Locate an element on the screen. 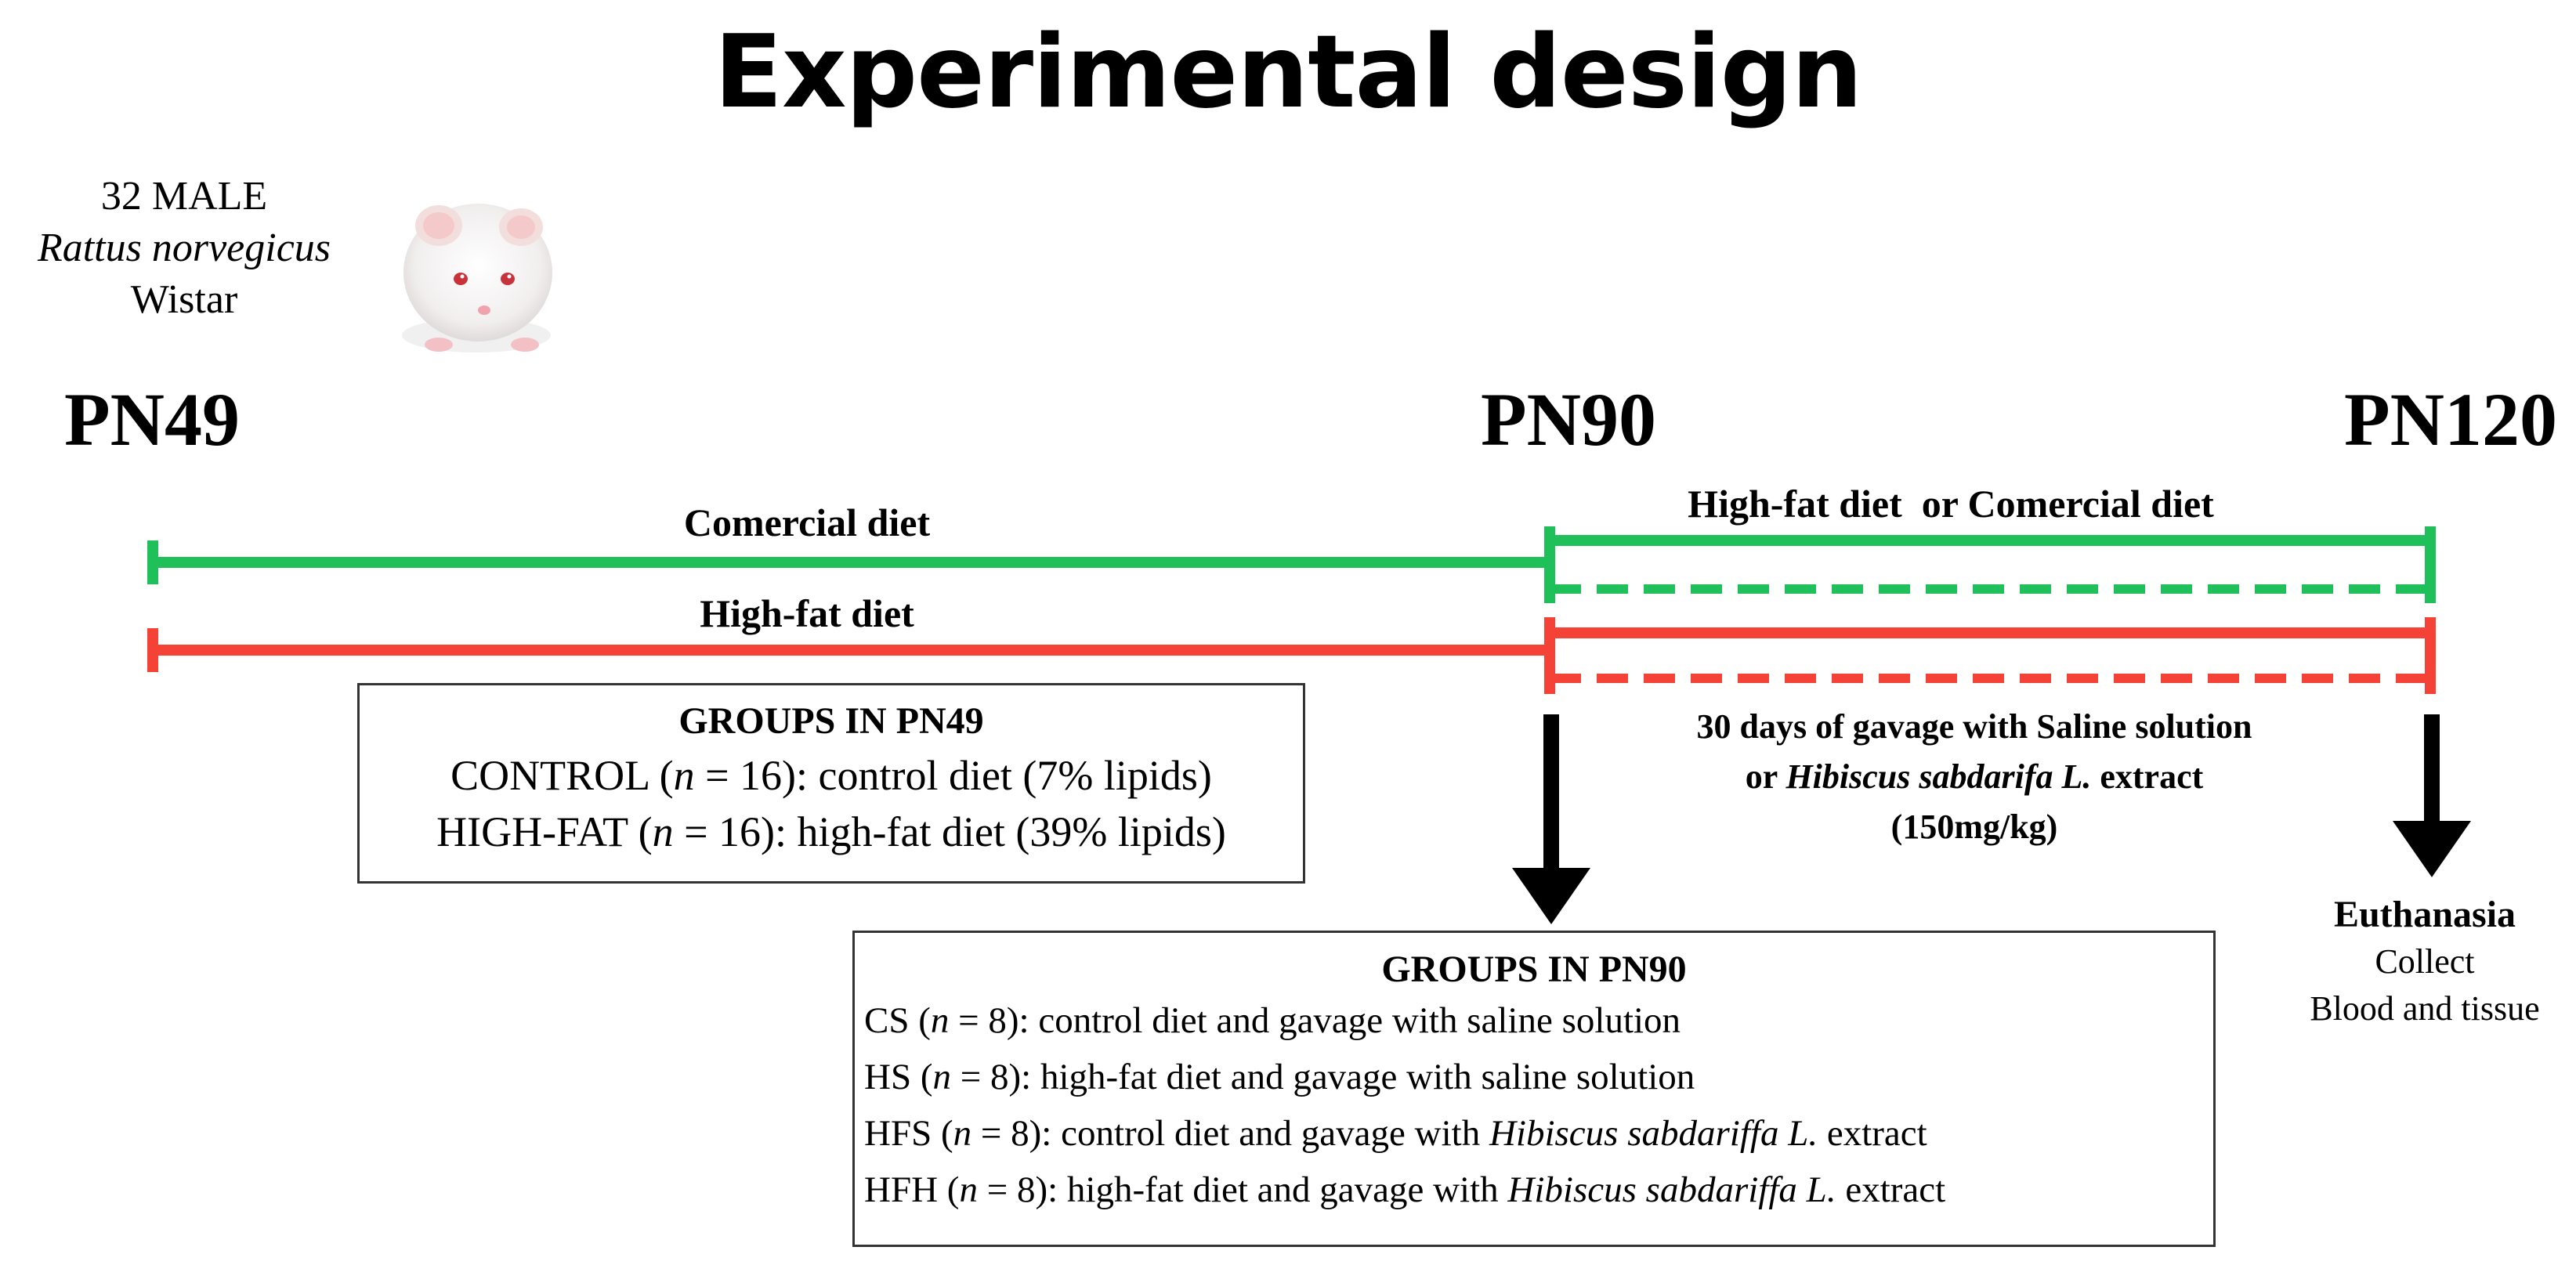  gavage-prefix: or is located at coordinates (1766, 776).